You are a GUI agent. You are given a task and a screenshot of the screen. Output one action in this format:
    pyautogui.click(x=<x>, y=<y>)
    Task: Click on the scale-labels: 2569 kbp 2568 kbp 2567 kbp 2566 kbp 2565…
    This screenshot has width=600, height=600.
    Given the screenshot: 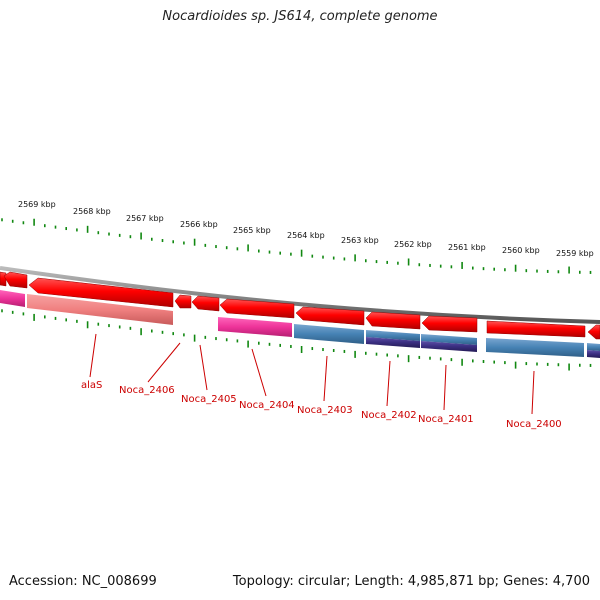 What is the action you would take?
    pyautogui.click(x=306, y=229)
    